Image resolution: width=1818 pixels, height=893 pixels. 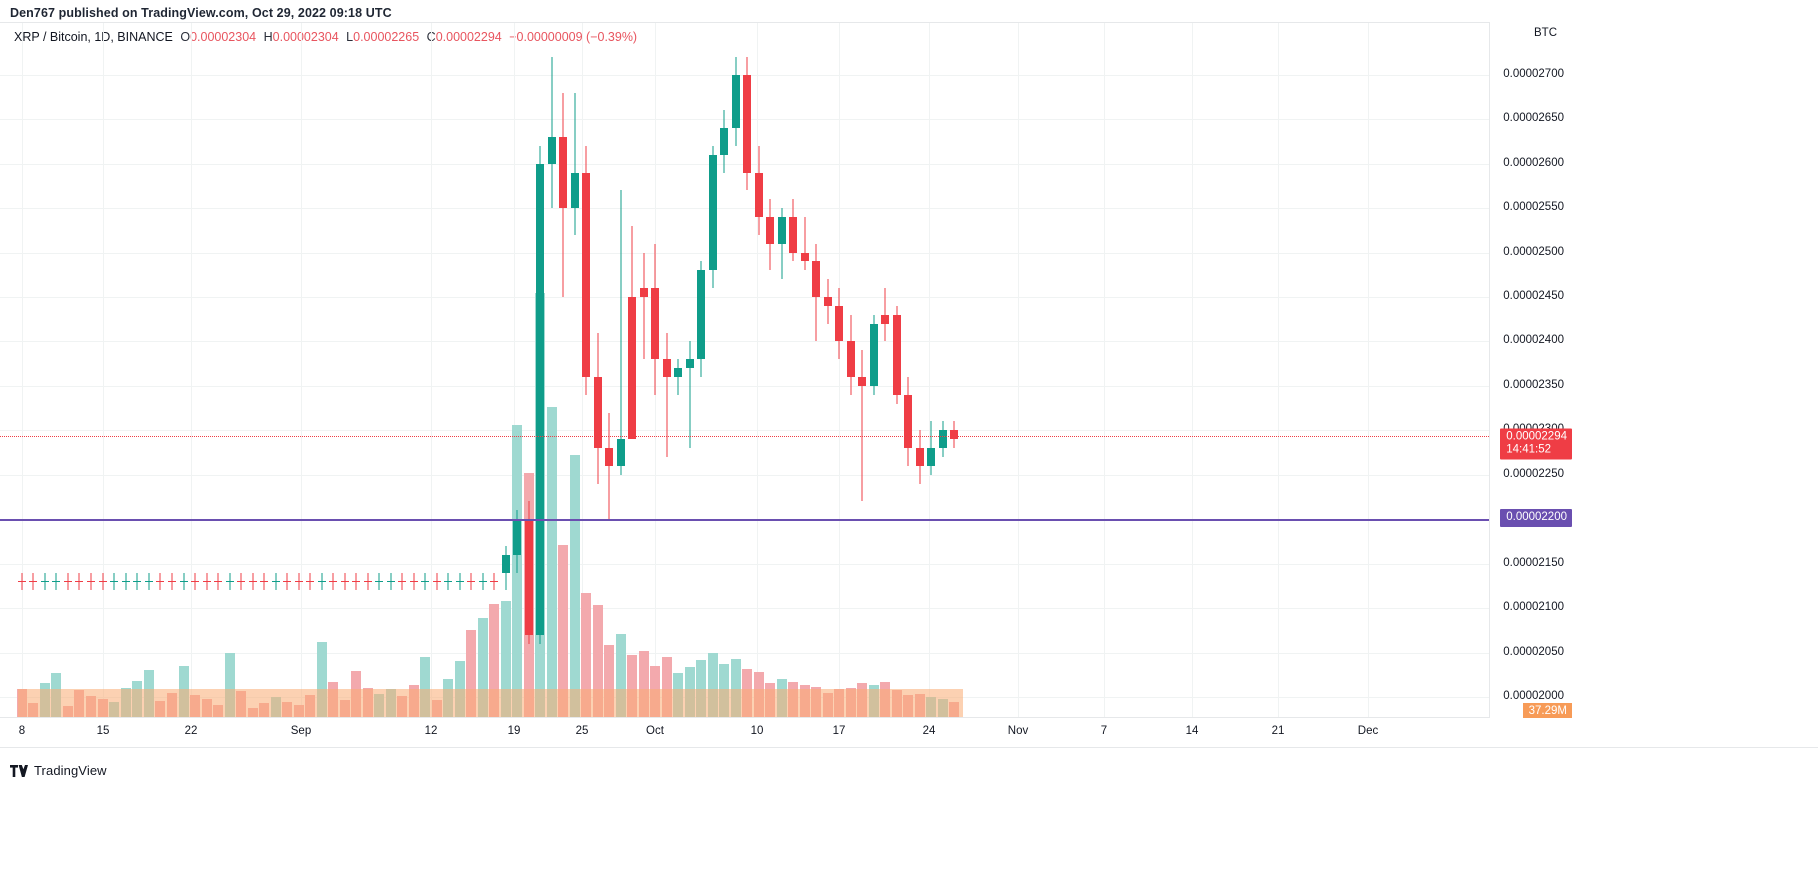 I want to click on tradingview-wordmark: TradingView, so click(x=70, y=770).